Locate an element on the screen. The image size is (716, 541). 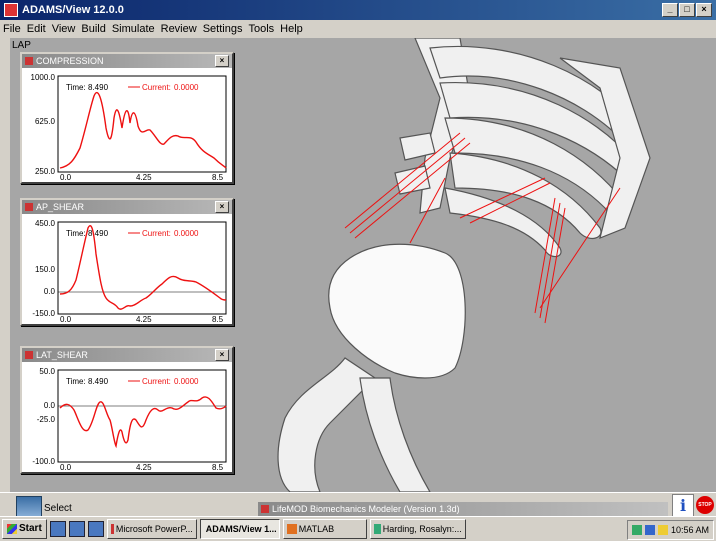
ap-shear-xtick-0: 0.0 is located at coordinates (66, 319).